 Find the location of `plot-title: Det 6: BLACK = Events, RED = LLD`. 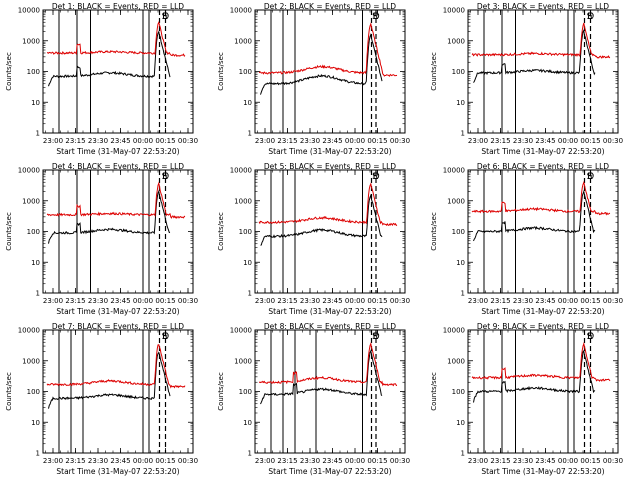

plot-title: Det 6: BLACK = Events, RED = LLD is located at coordinates (543, 166).